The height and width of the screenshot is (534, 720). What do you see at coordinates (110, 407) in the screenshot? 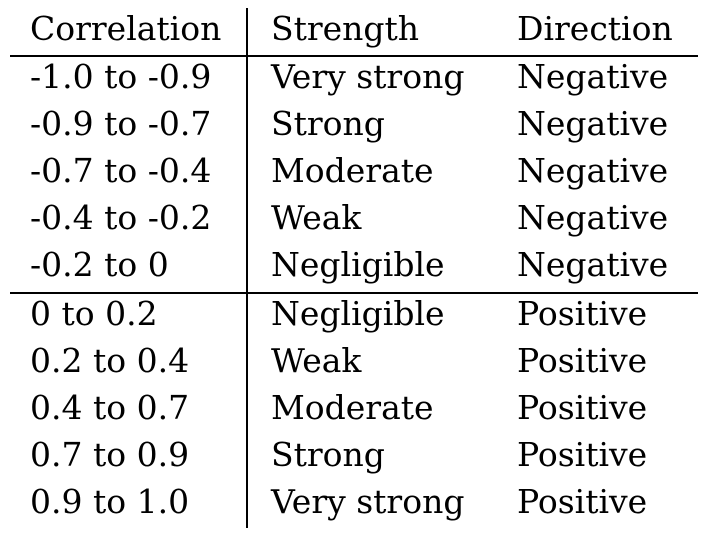
I see `table-cell-correlation: 0.4 to 0.7` at bounding box center [110, 407].